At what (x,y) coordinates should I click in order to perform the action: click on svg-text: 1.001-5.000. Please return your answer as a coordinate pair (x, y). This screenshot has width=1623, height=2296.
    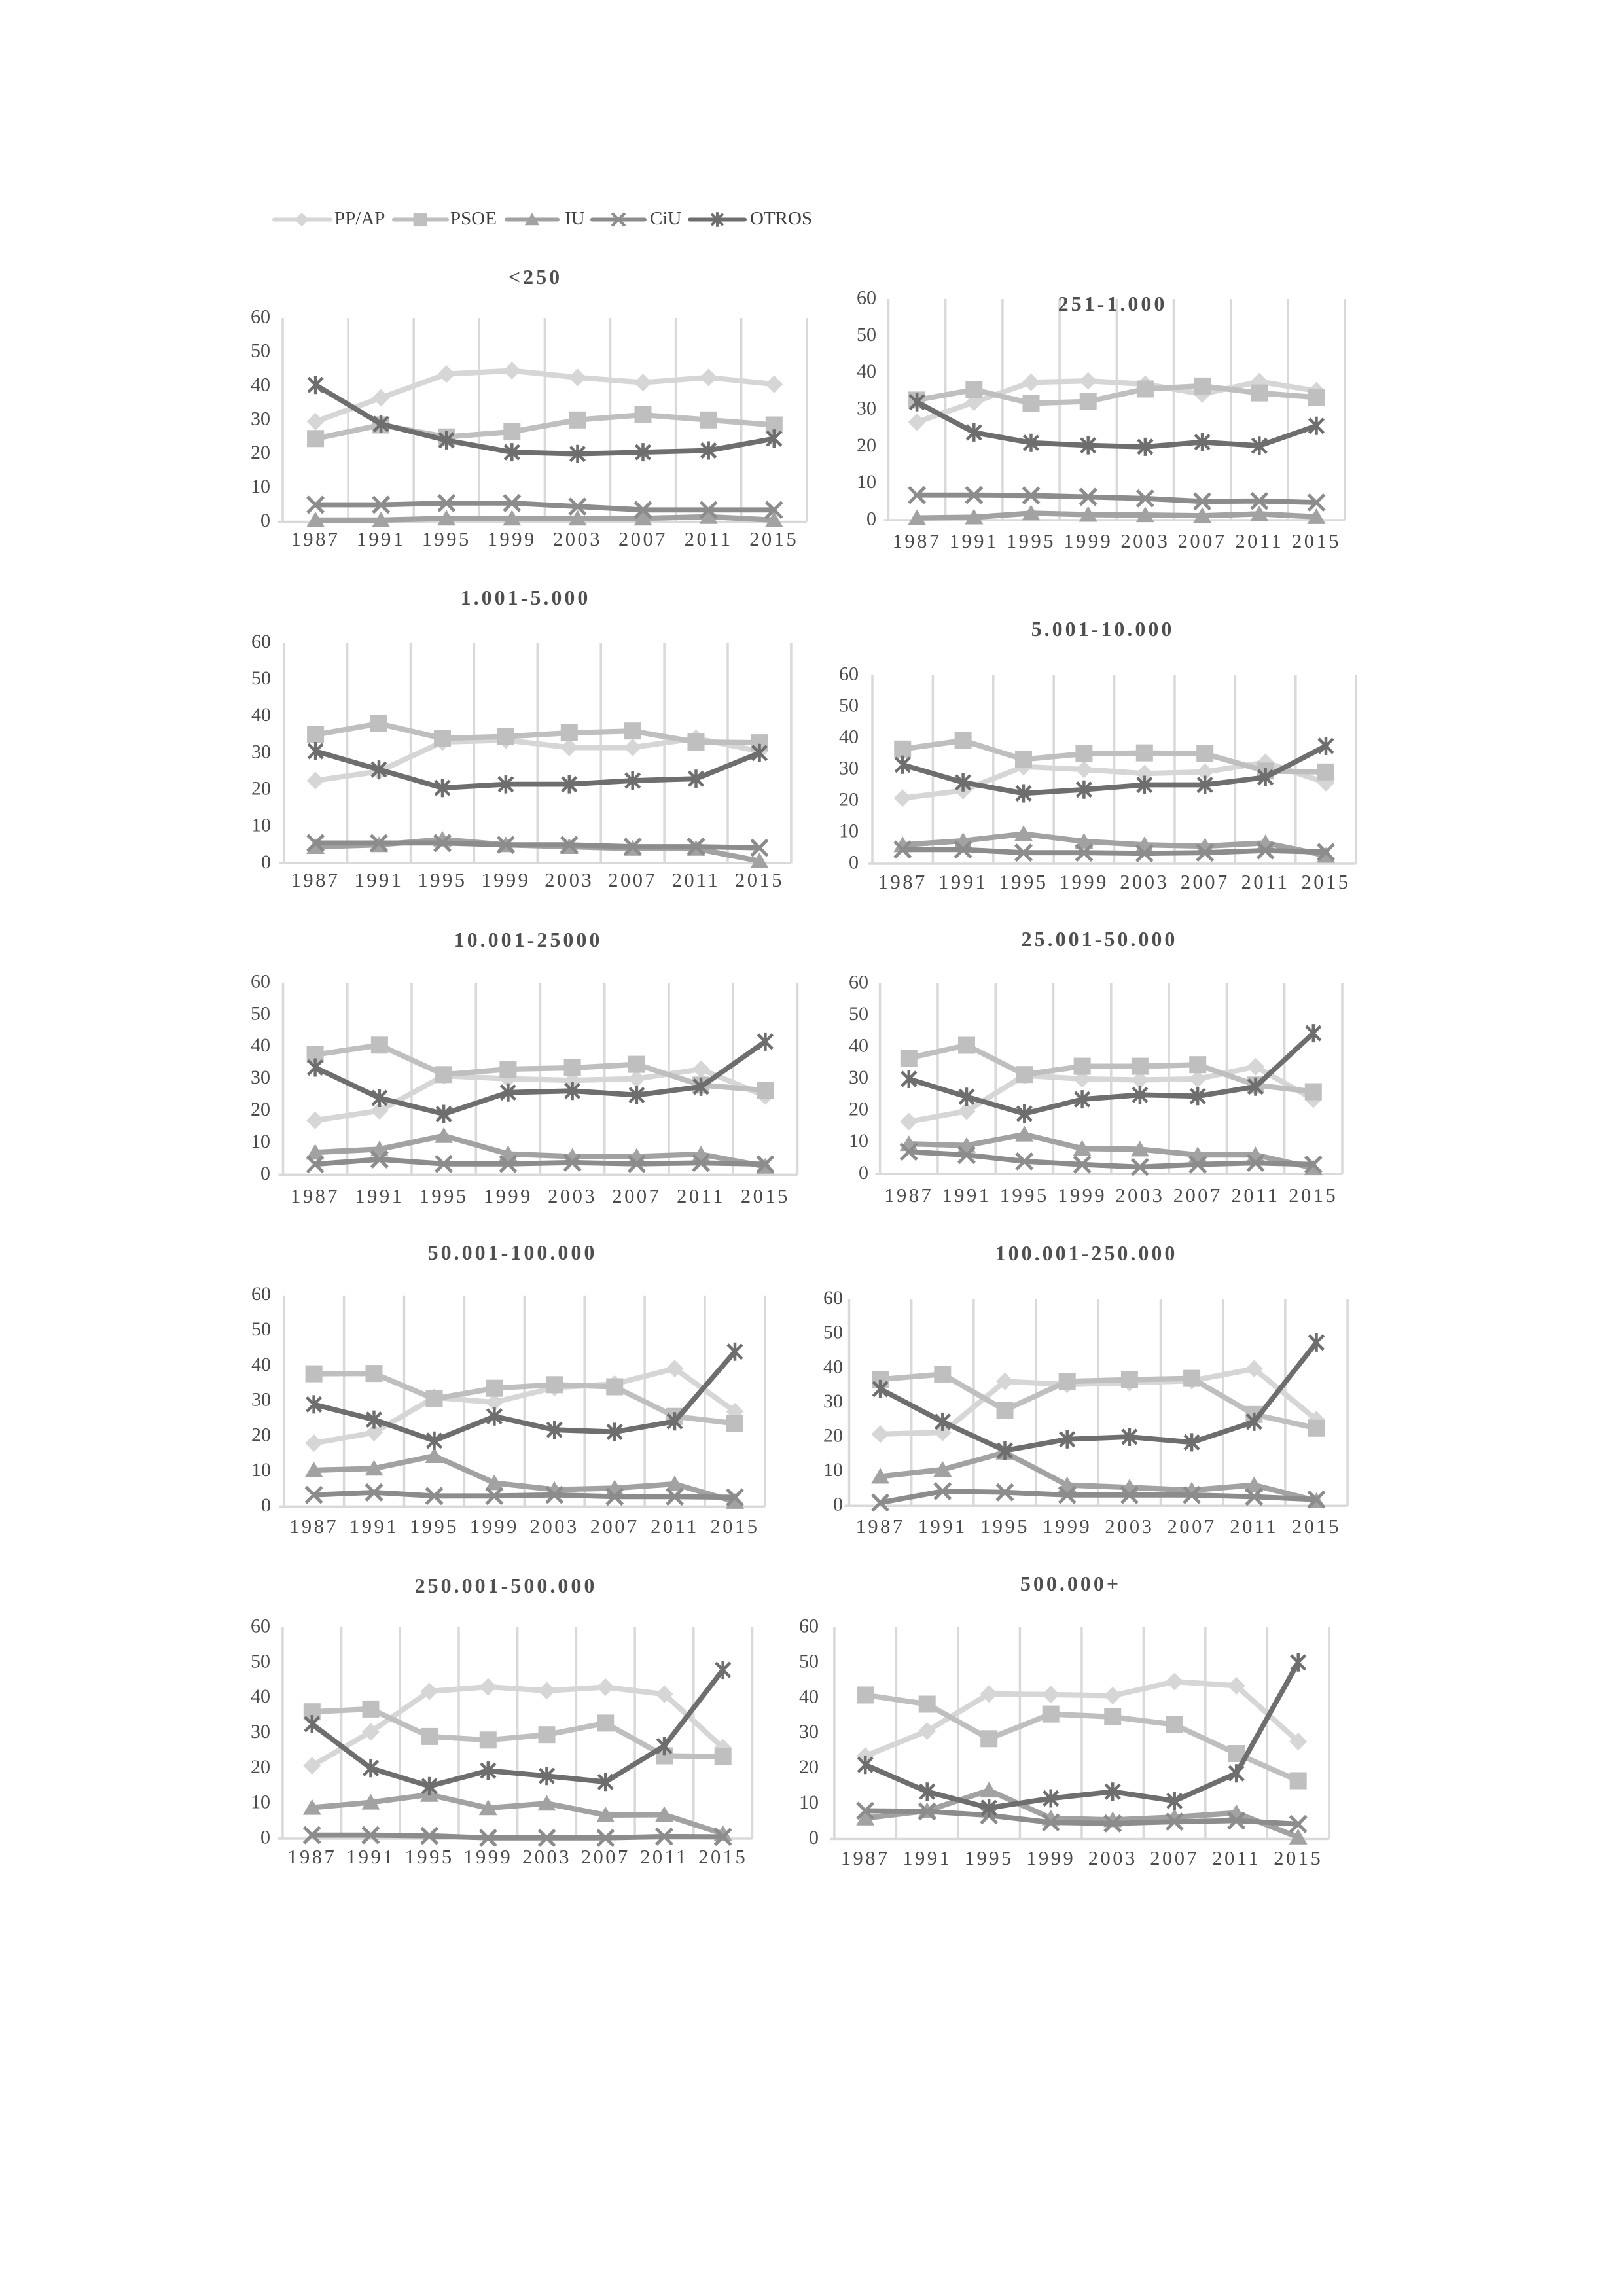
    Looking at the image, I should click on (526, 597).